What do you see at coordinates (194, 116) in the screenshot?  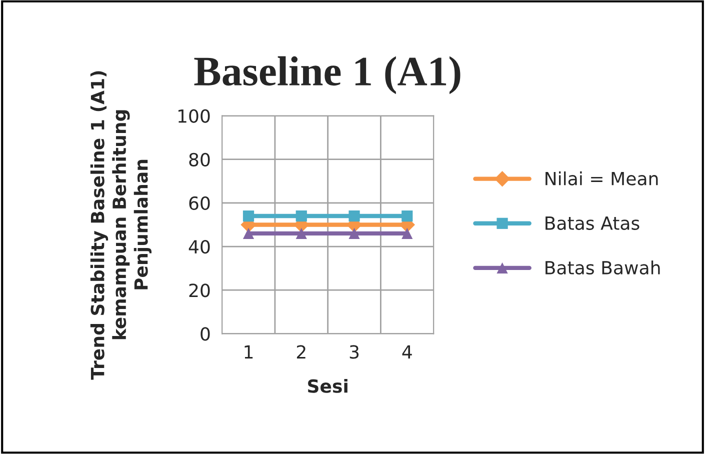 I see `y-tick-label: 100` at bounding box center [194, 116].